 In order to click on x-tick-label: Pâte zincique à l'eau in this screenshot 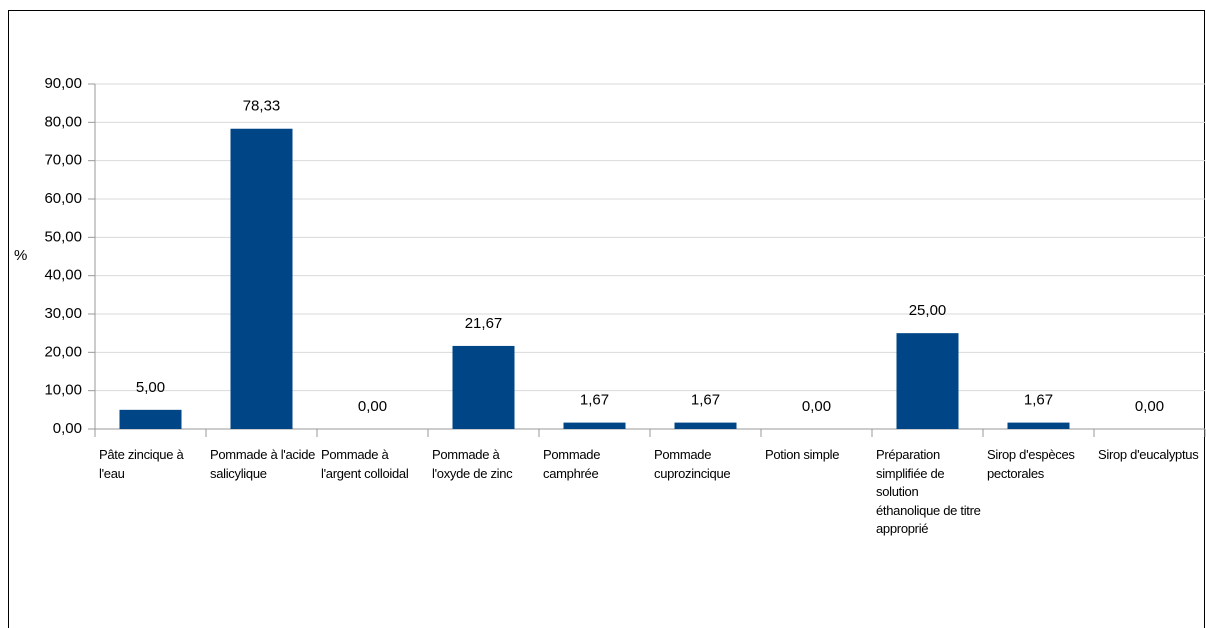, I will do `click(141, 464)`.